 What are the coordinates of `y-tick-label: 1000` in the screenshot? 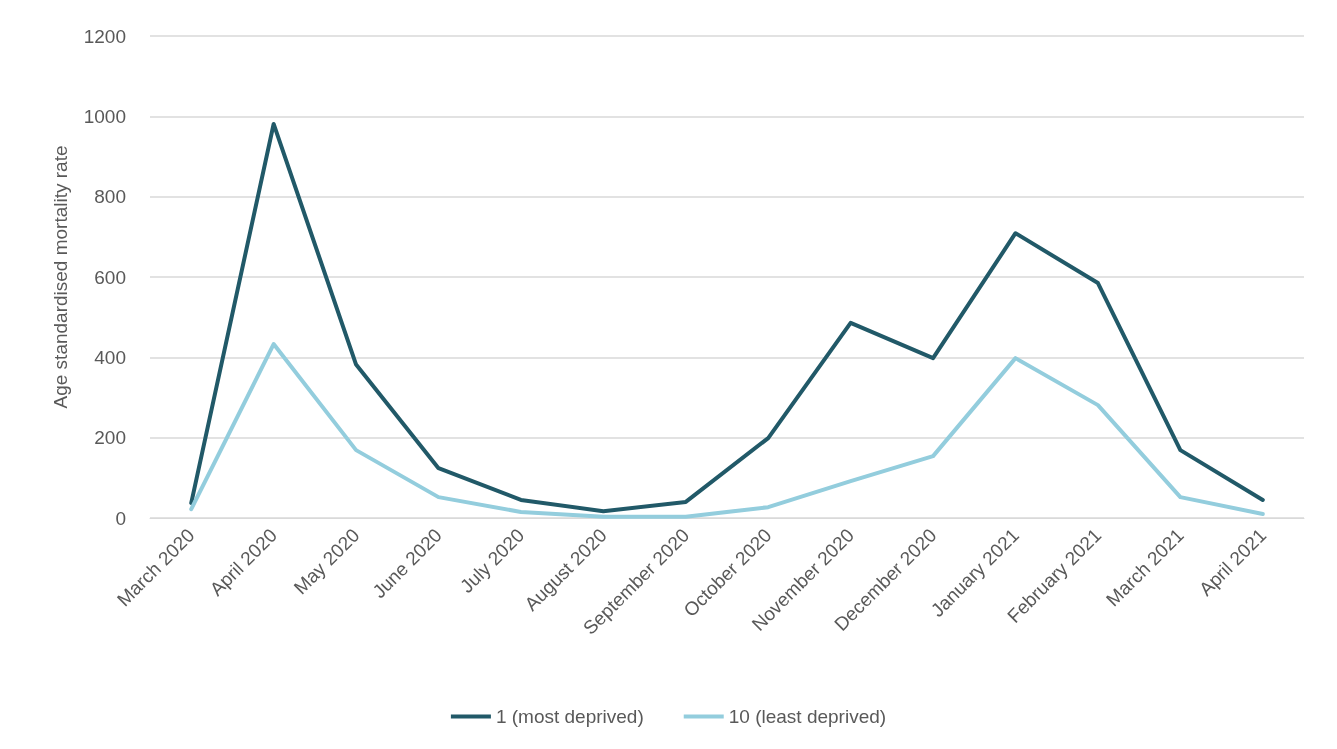 It's located at (104, 116).